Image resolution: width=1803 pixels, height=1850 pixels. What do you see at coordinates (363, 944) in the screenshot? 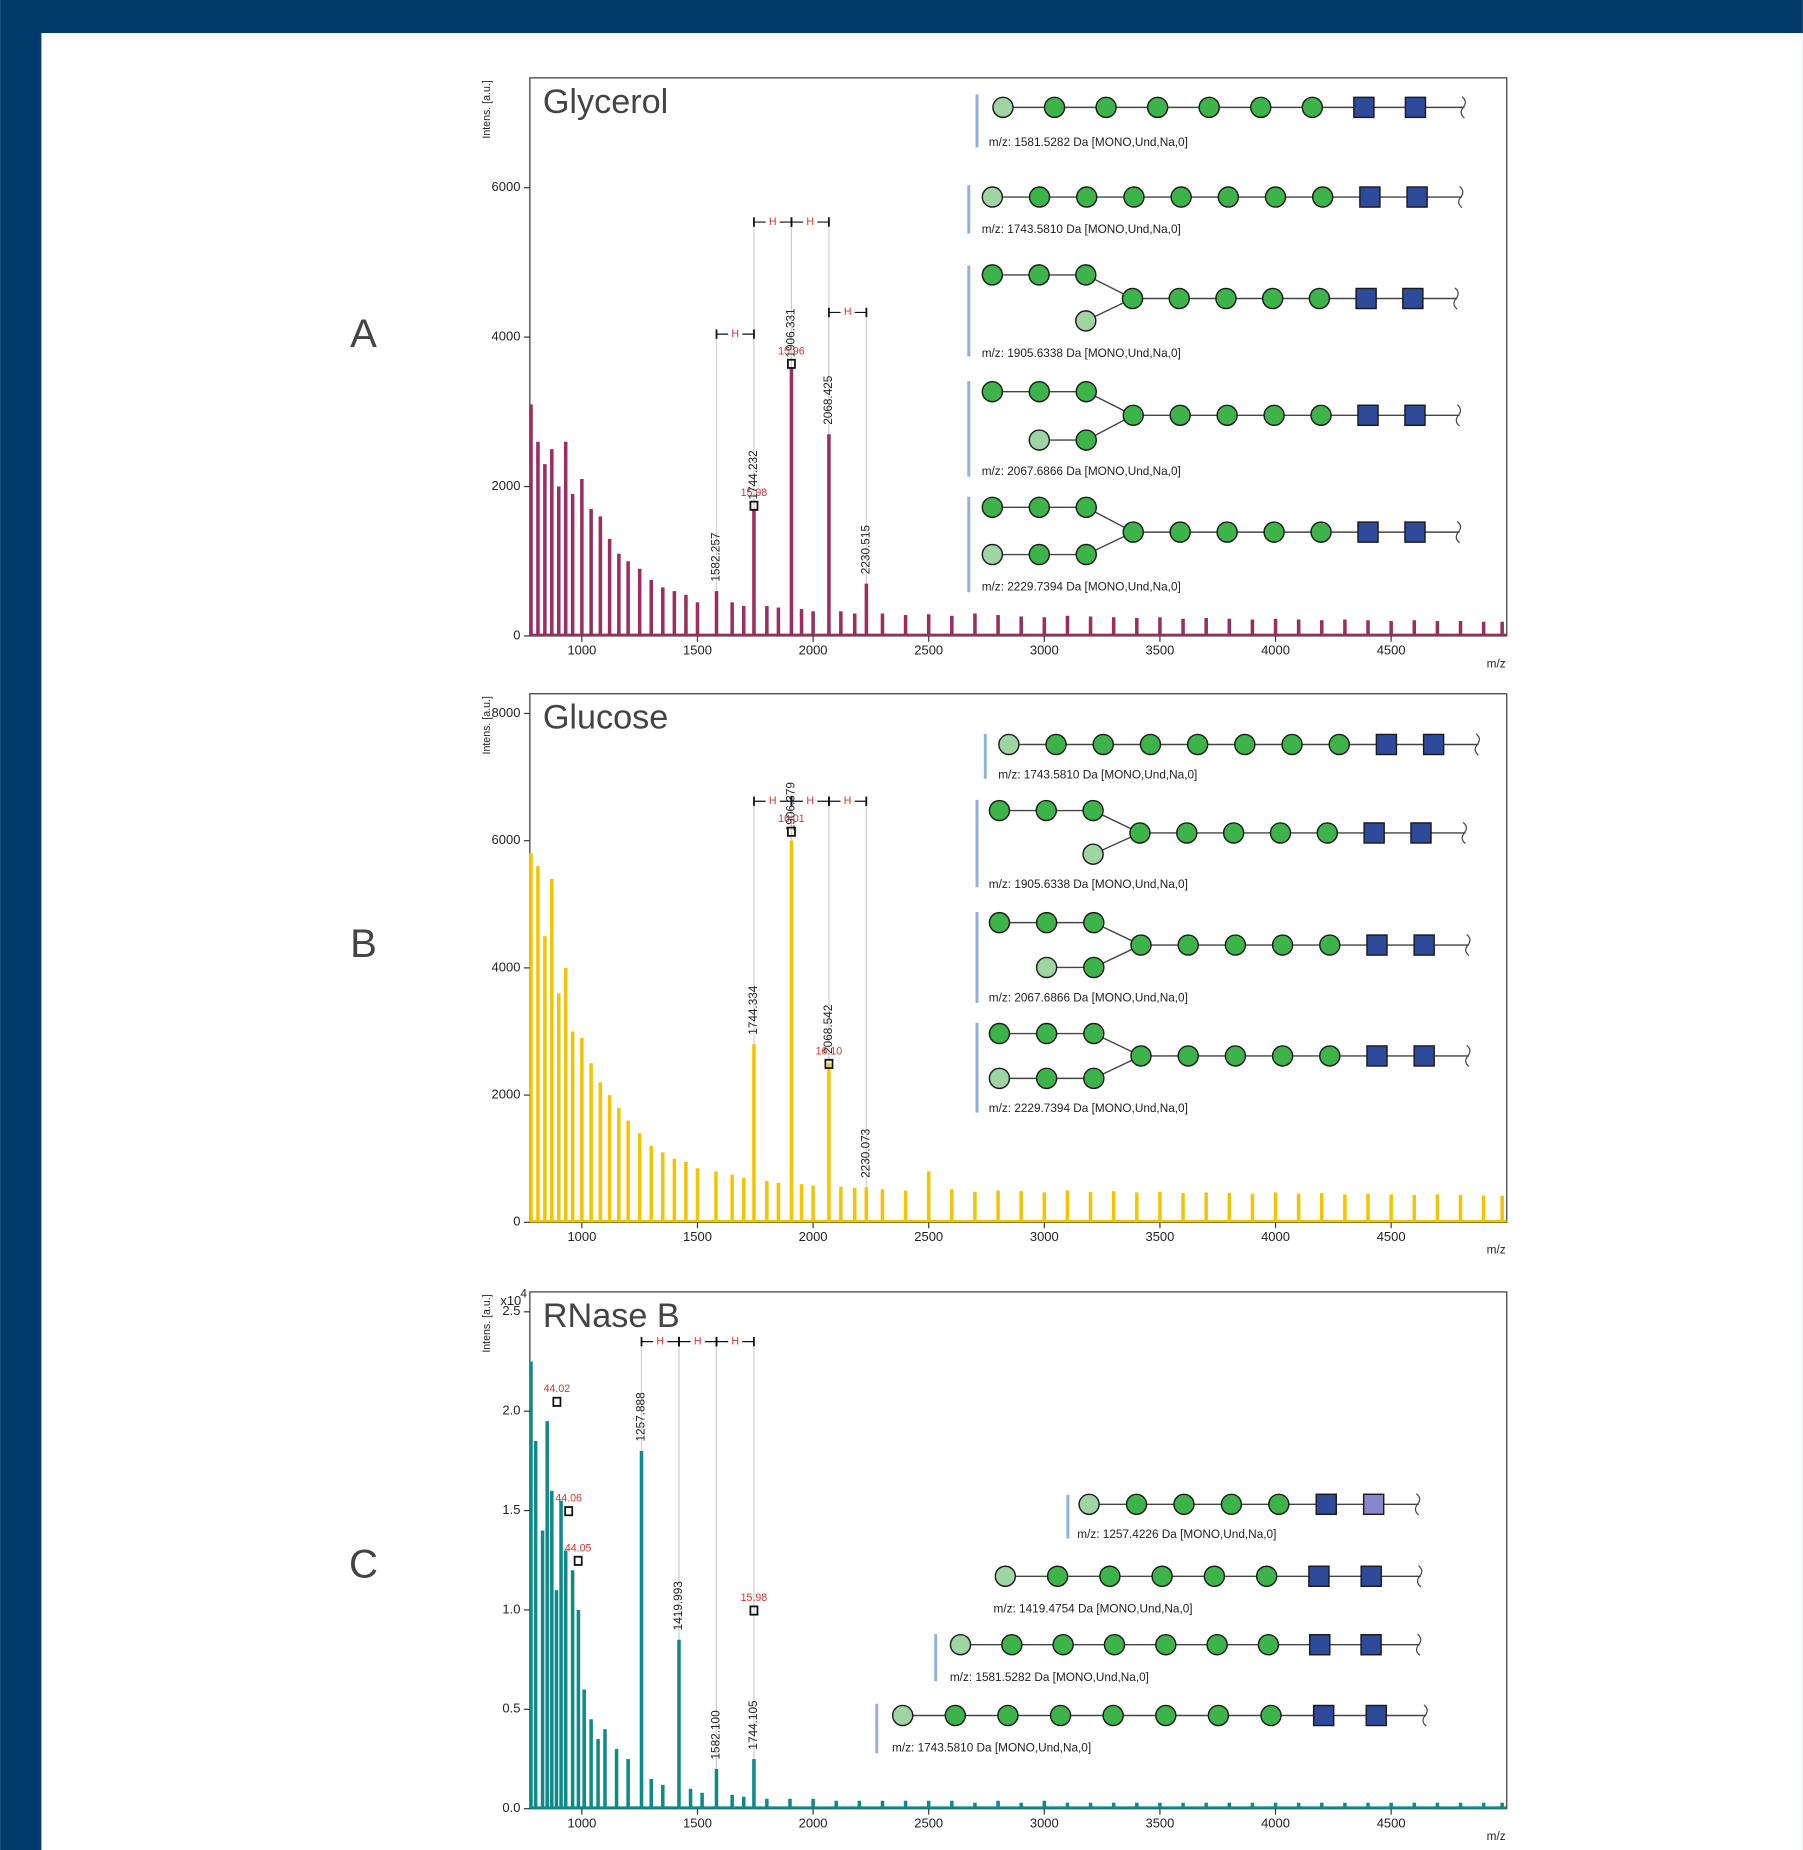
I see `panel-label: B` at bounding box center [363, 944].